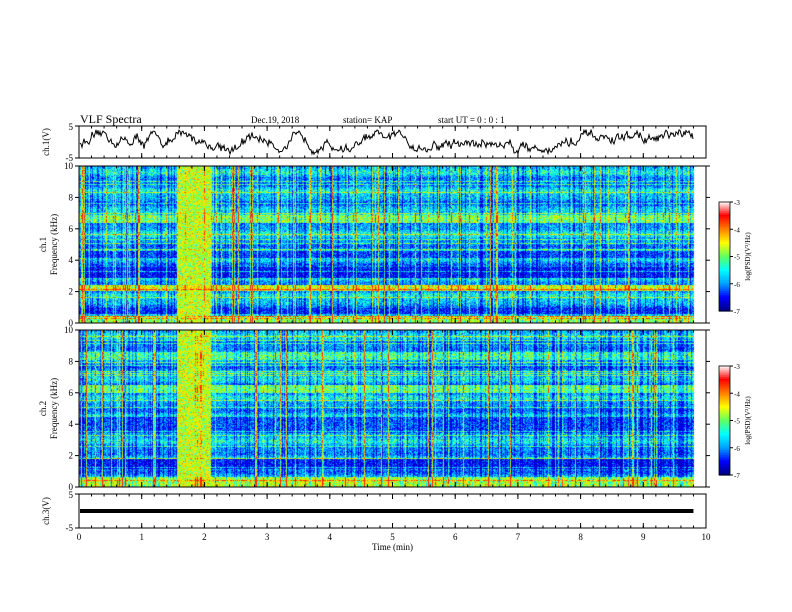  What do you see at coordinates (71, 487) in the screenshot?
I see `ch2-ytick-label: 0` at bounding box center [71, 487].